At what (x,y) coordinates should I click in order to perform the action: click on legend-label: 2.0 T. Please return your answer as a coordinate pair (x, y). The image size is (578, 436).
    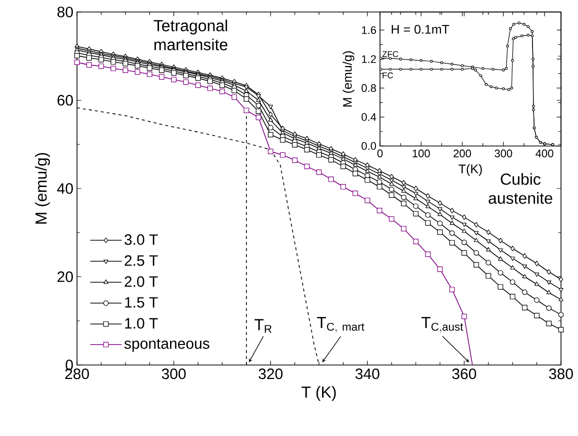
    Looking at the image, I should click on (141, 281).